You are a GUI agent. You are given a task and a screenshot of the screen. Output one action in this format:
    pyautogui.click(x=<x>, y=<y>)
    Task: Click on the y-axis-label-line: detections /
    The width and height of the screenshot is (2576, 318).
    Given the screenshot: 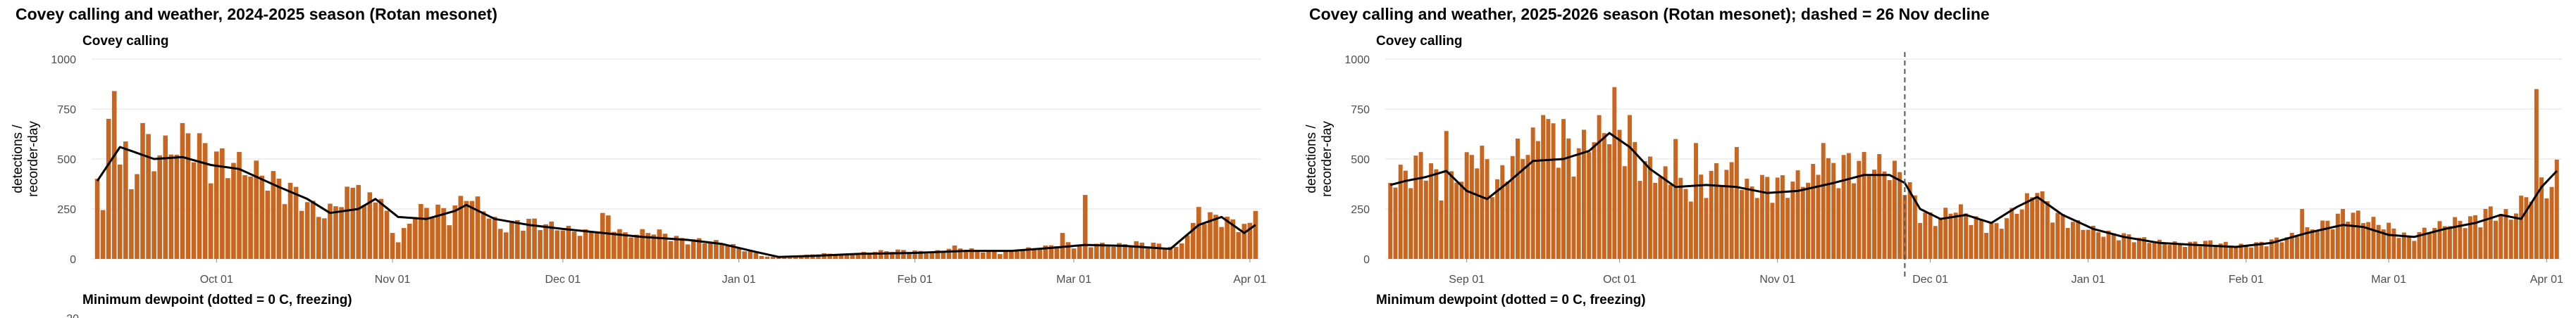 What is the action you would take?
    pyautogui.click(x=18, y=159)
    